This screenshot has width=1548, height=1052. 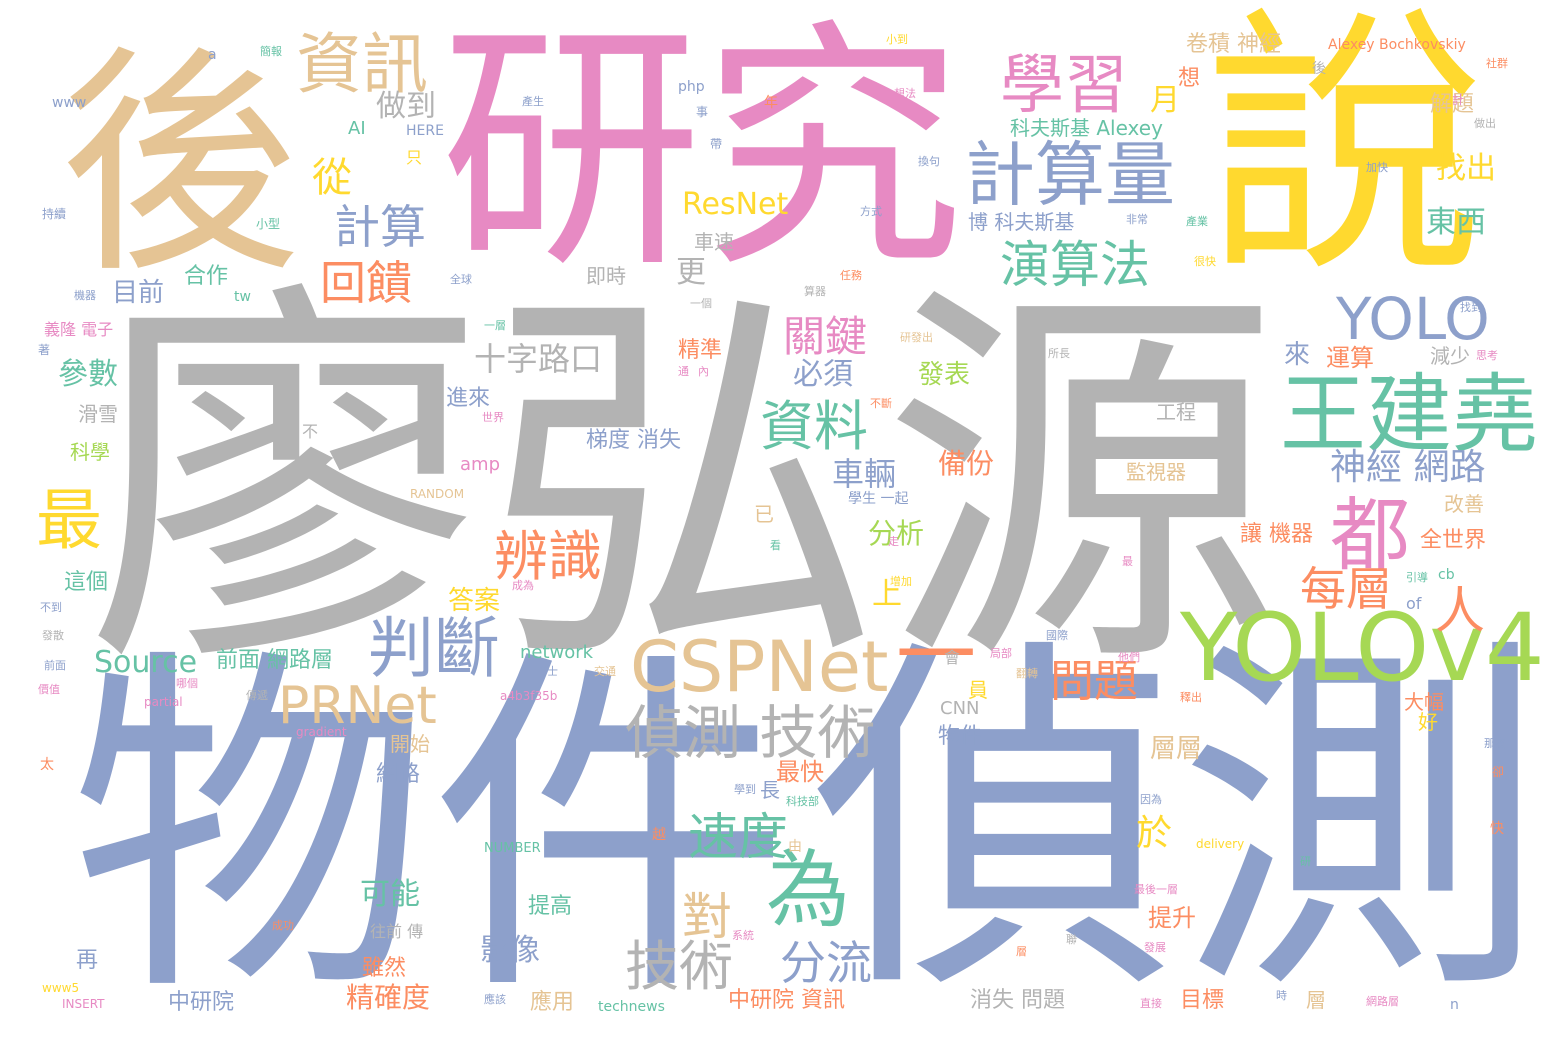 I want to click on word-front-layer: 前面 網路層, so click(x=274, y=660).